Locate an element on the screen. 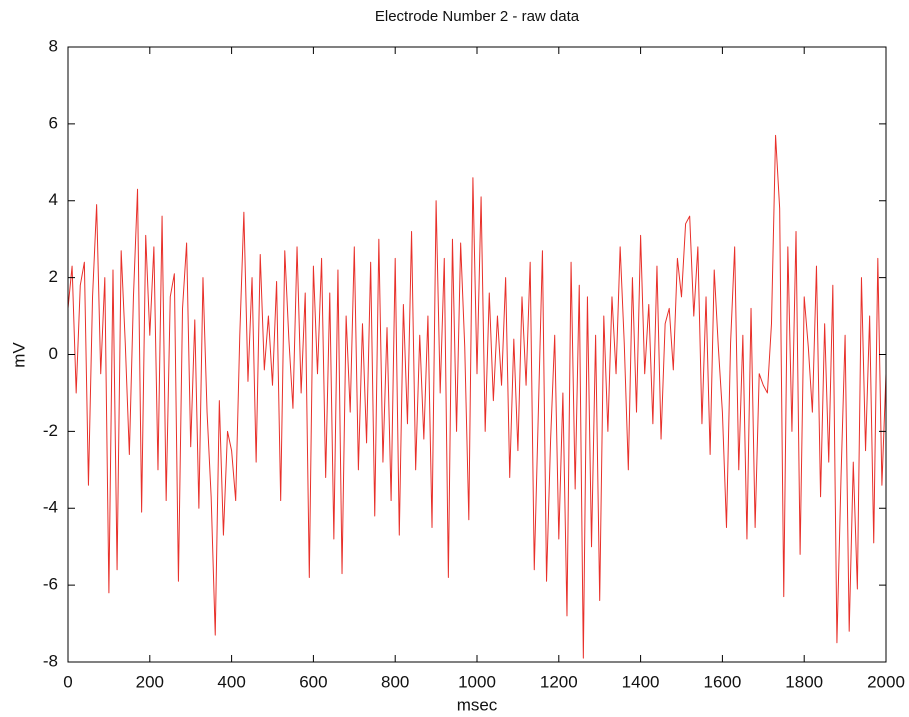 Image resolution: width=909 pixels, height=717 pixels. x-tick-label: 1000 is located at coordinates (477, 681).